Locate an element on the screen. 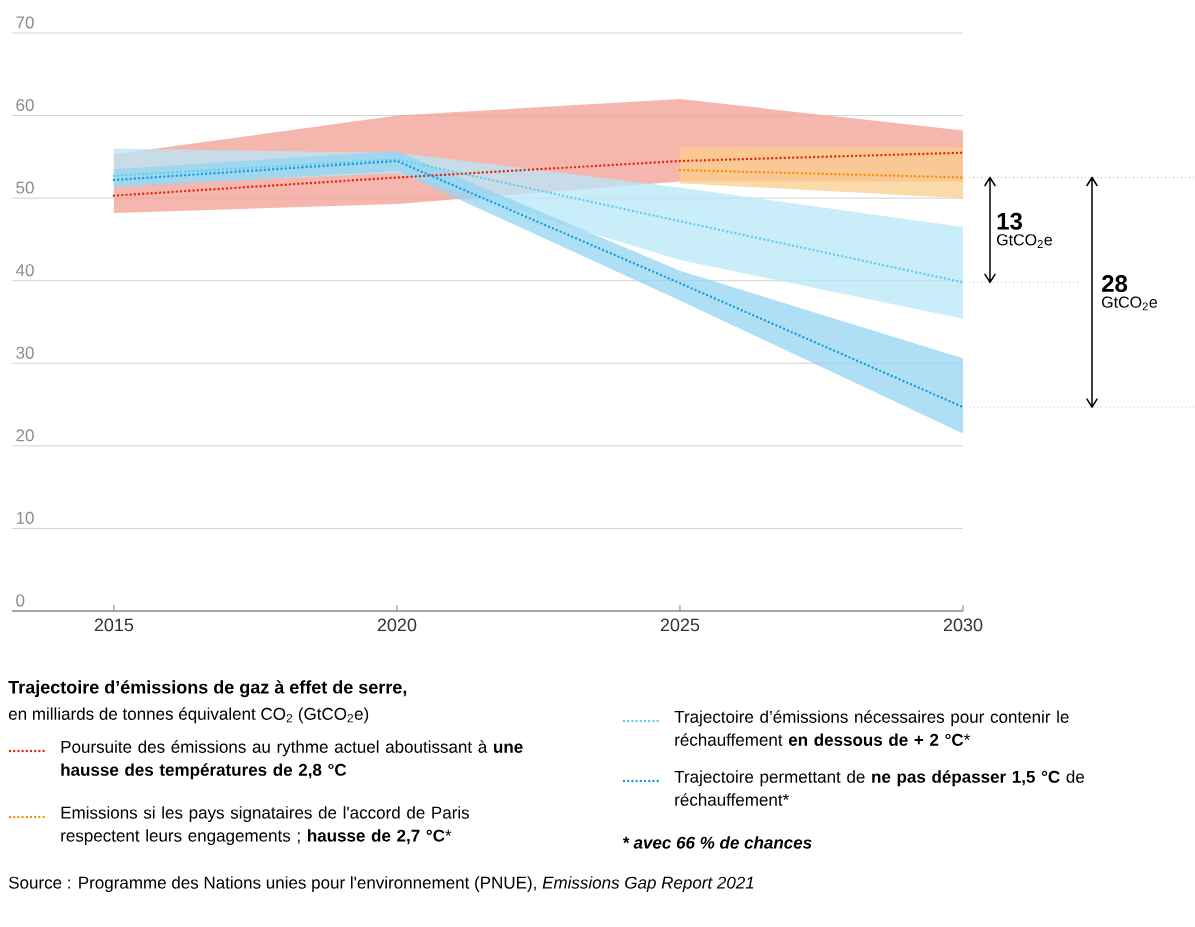 The width and height of the screenshot is (1195, 927). y-tick-label: 70 is located at coordinates (25, 22).